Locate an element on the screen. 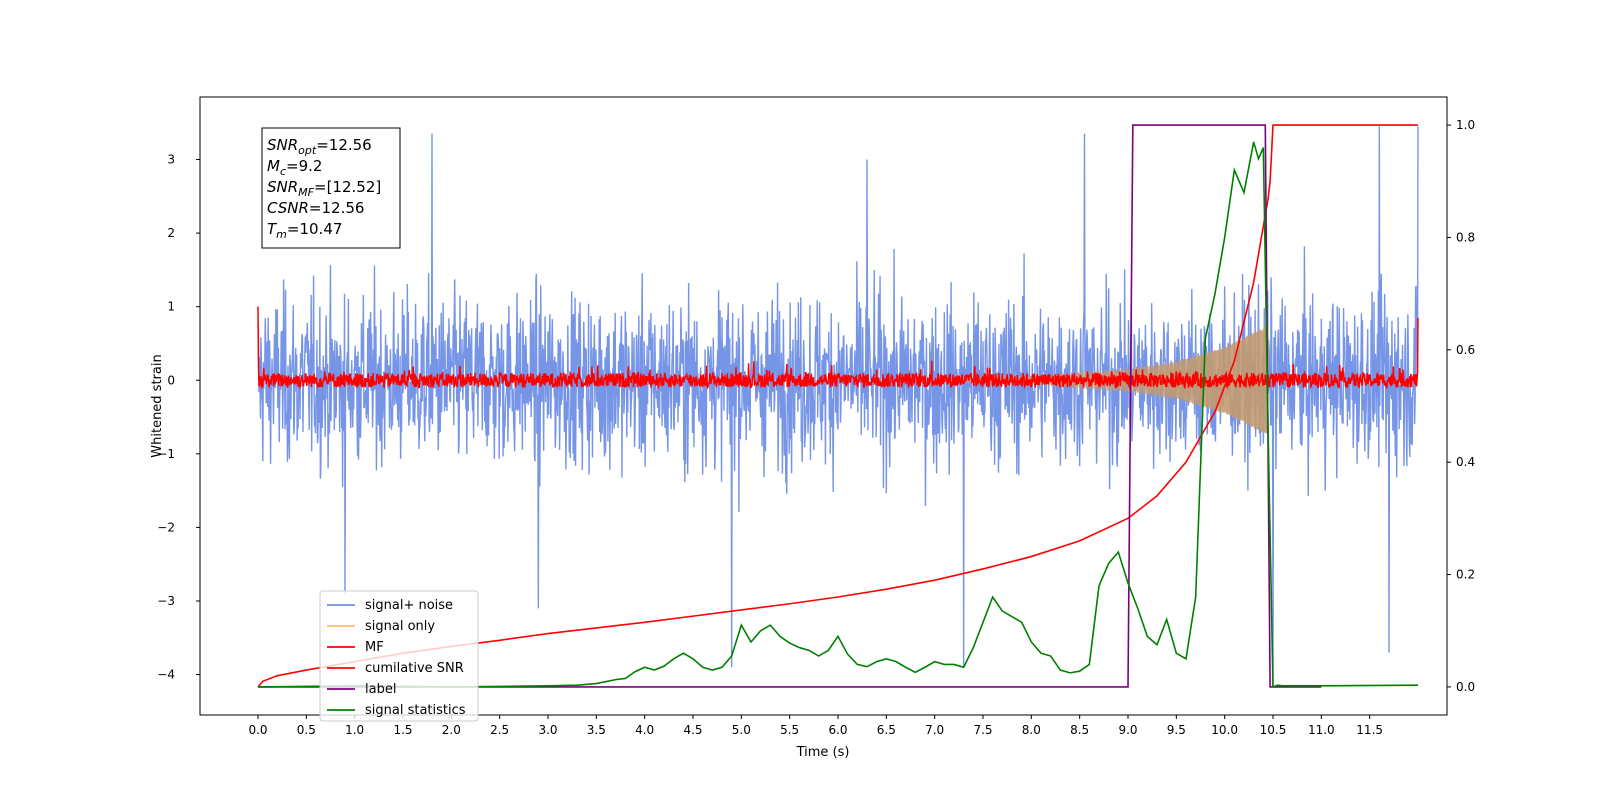 This screenshot has height=804, width=1600. x-tick-label: 5.0 is located at coordinates (741, 730).